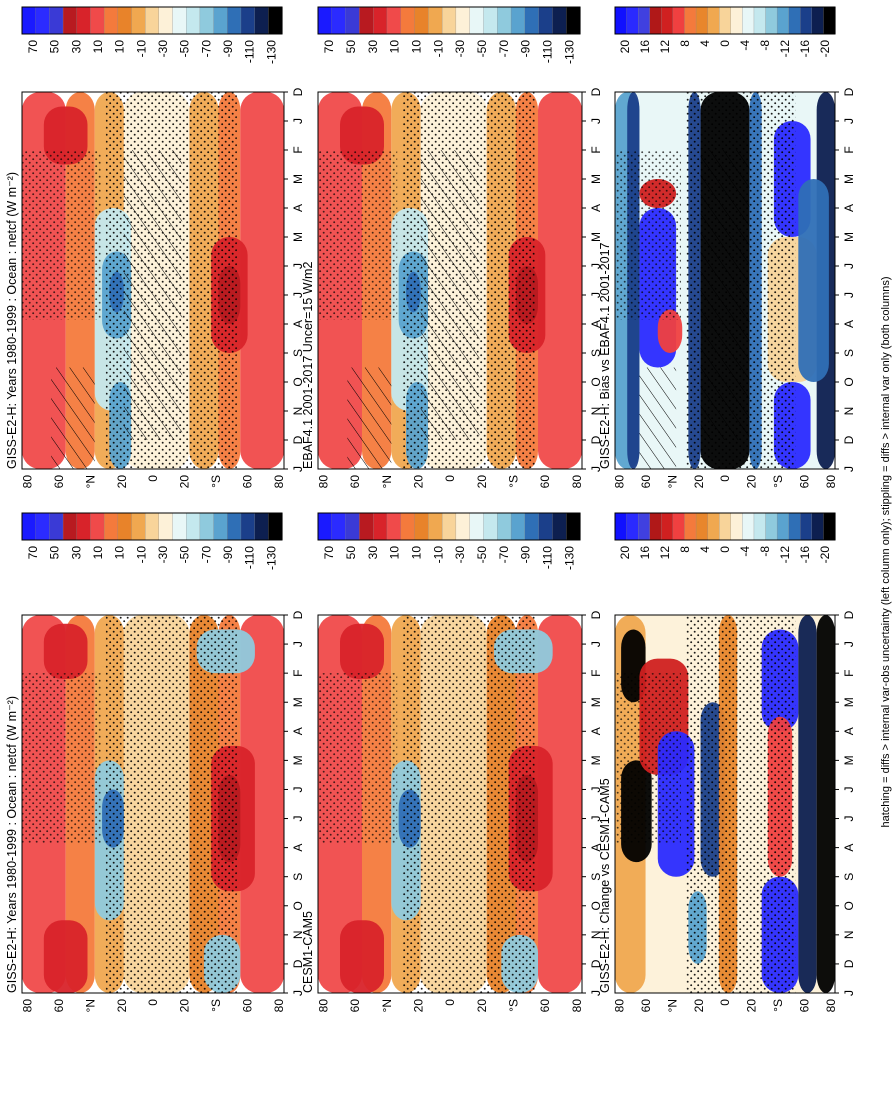  What do you see at coordinates (725, 478) in the screenshot?
I see `lat-label: 0` at bounding box center [725, 478].